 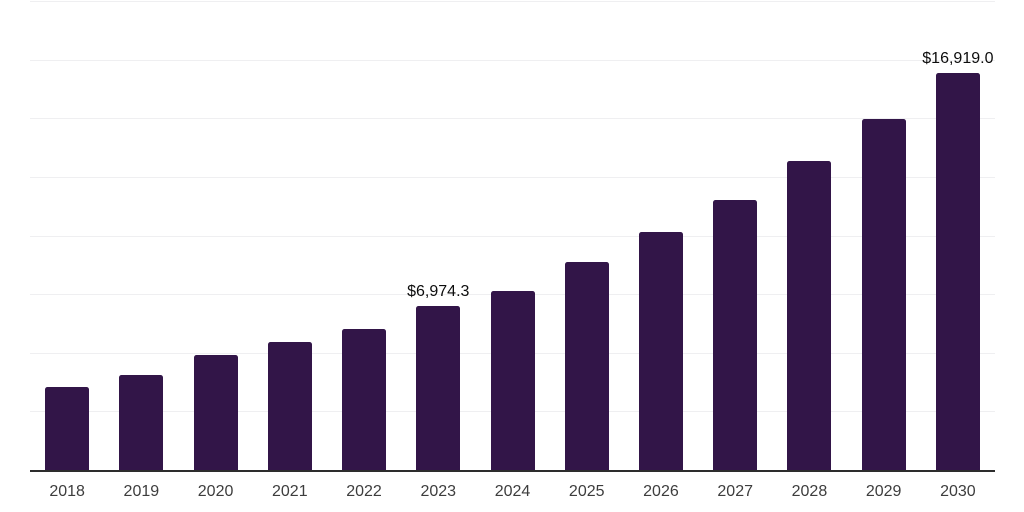 I want to click on bar-2024, so click(x=512, y=380).